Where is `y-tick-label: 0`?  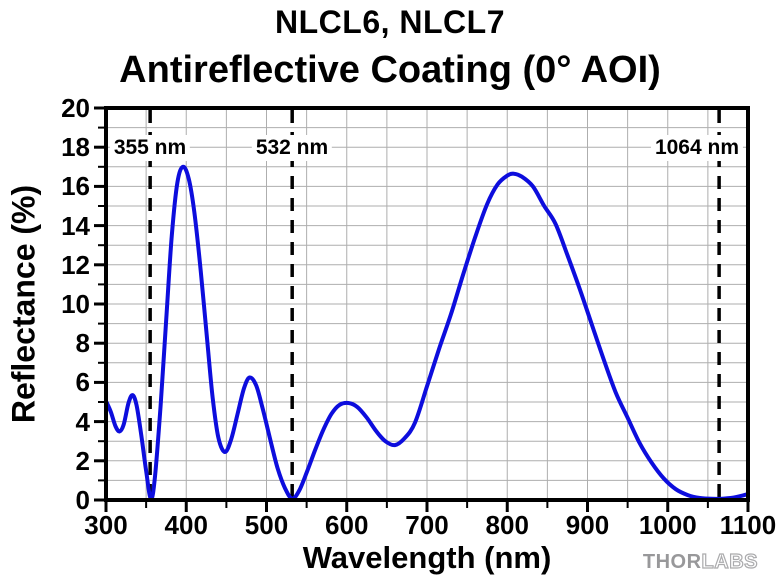
y-tick-label: 0 is located at coordinates (82, 500).